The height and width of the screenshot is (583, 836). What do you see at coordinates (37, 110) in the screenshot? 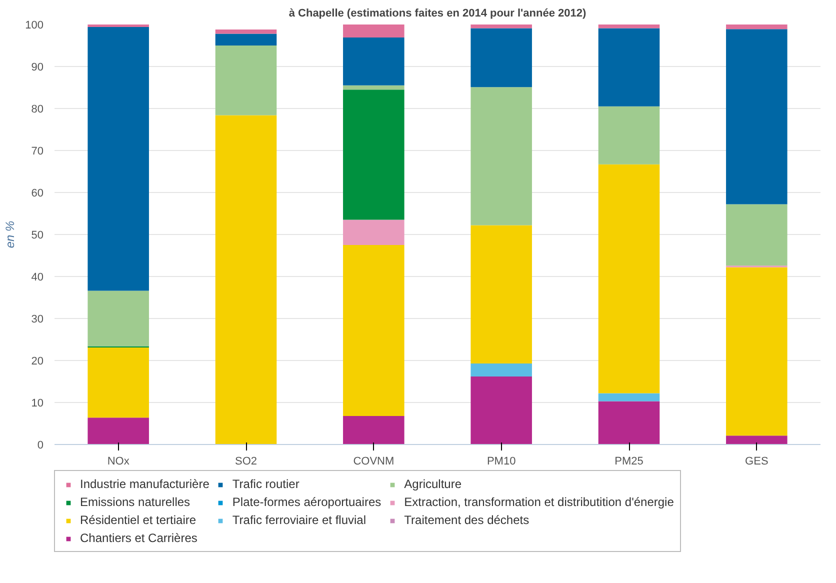
I see `y-tick-label: 80` at bounding box center [37, 110].